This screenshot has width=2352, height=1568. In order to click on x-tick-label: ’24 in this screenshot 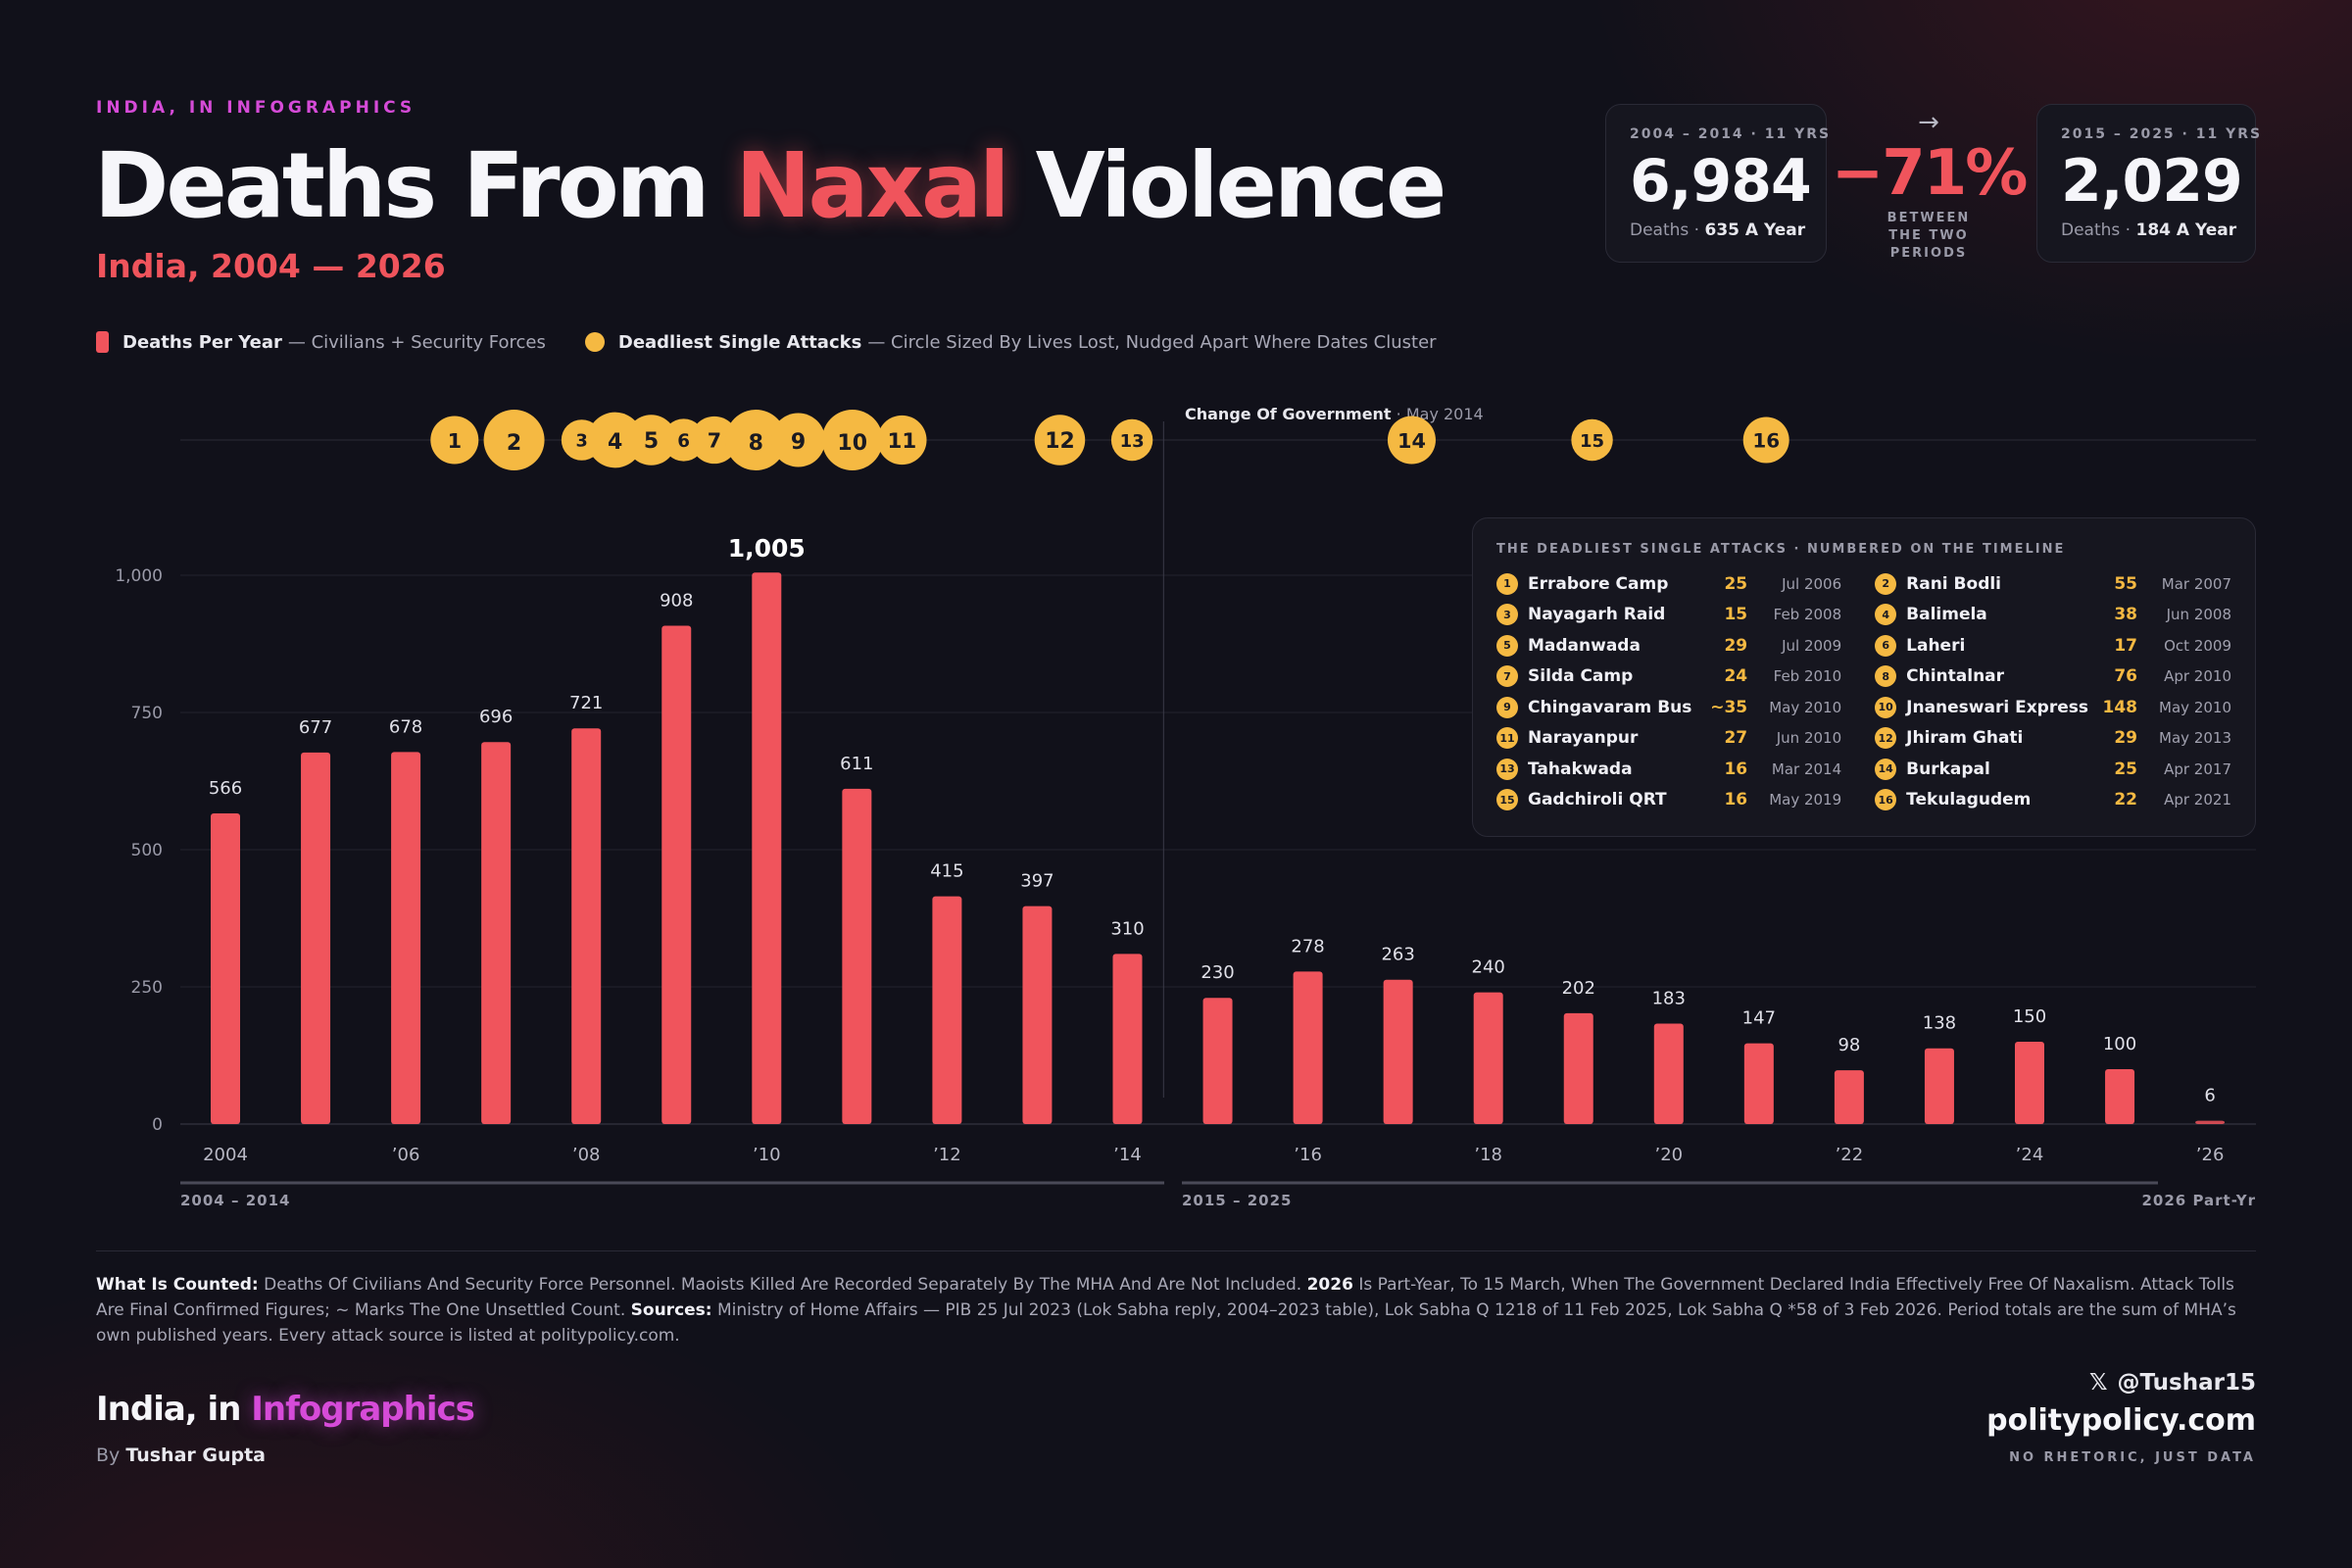, I will do `click(2030, 1155)`.